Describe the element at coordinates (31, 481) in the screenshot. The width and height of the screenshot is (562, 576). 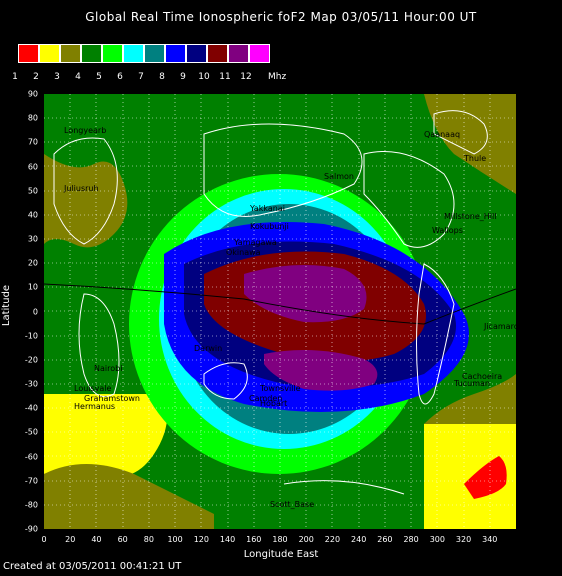
I see `y-tick-label: -70` at that location.